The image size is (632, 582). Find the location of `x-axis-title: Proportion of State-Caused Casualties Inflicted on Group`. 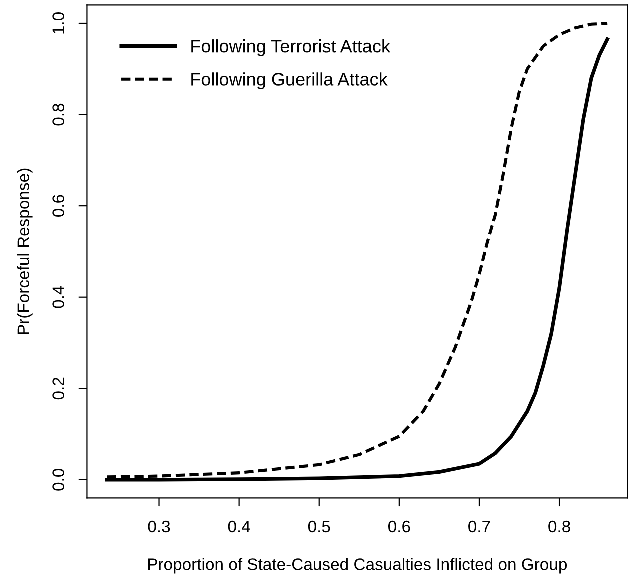

x-axis-title: Proportion of State-Caused Casualties Inflicted on Group is located at coordinates (358, 566).